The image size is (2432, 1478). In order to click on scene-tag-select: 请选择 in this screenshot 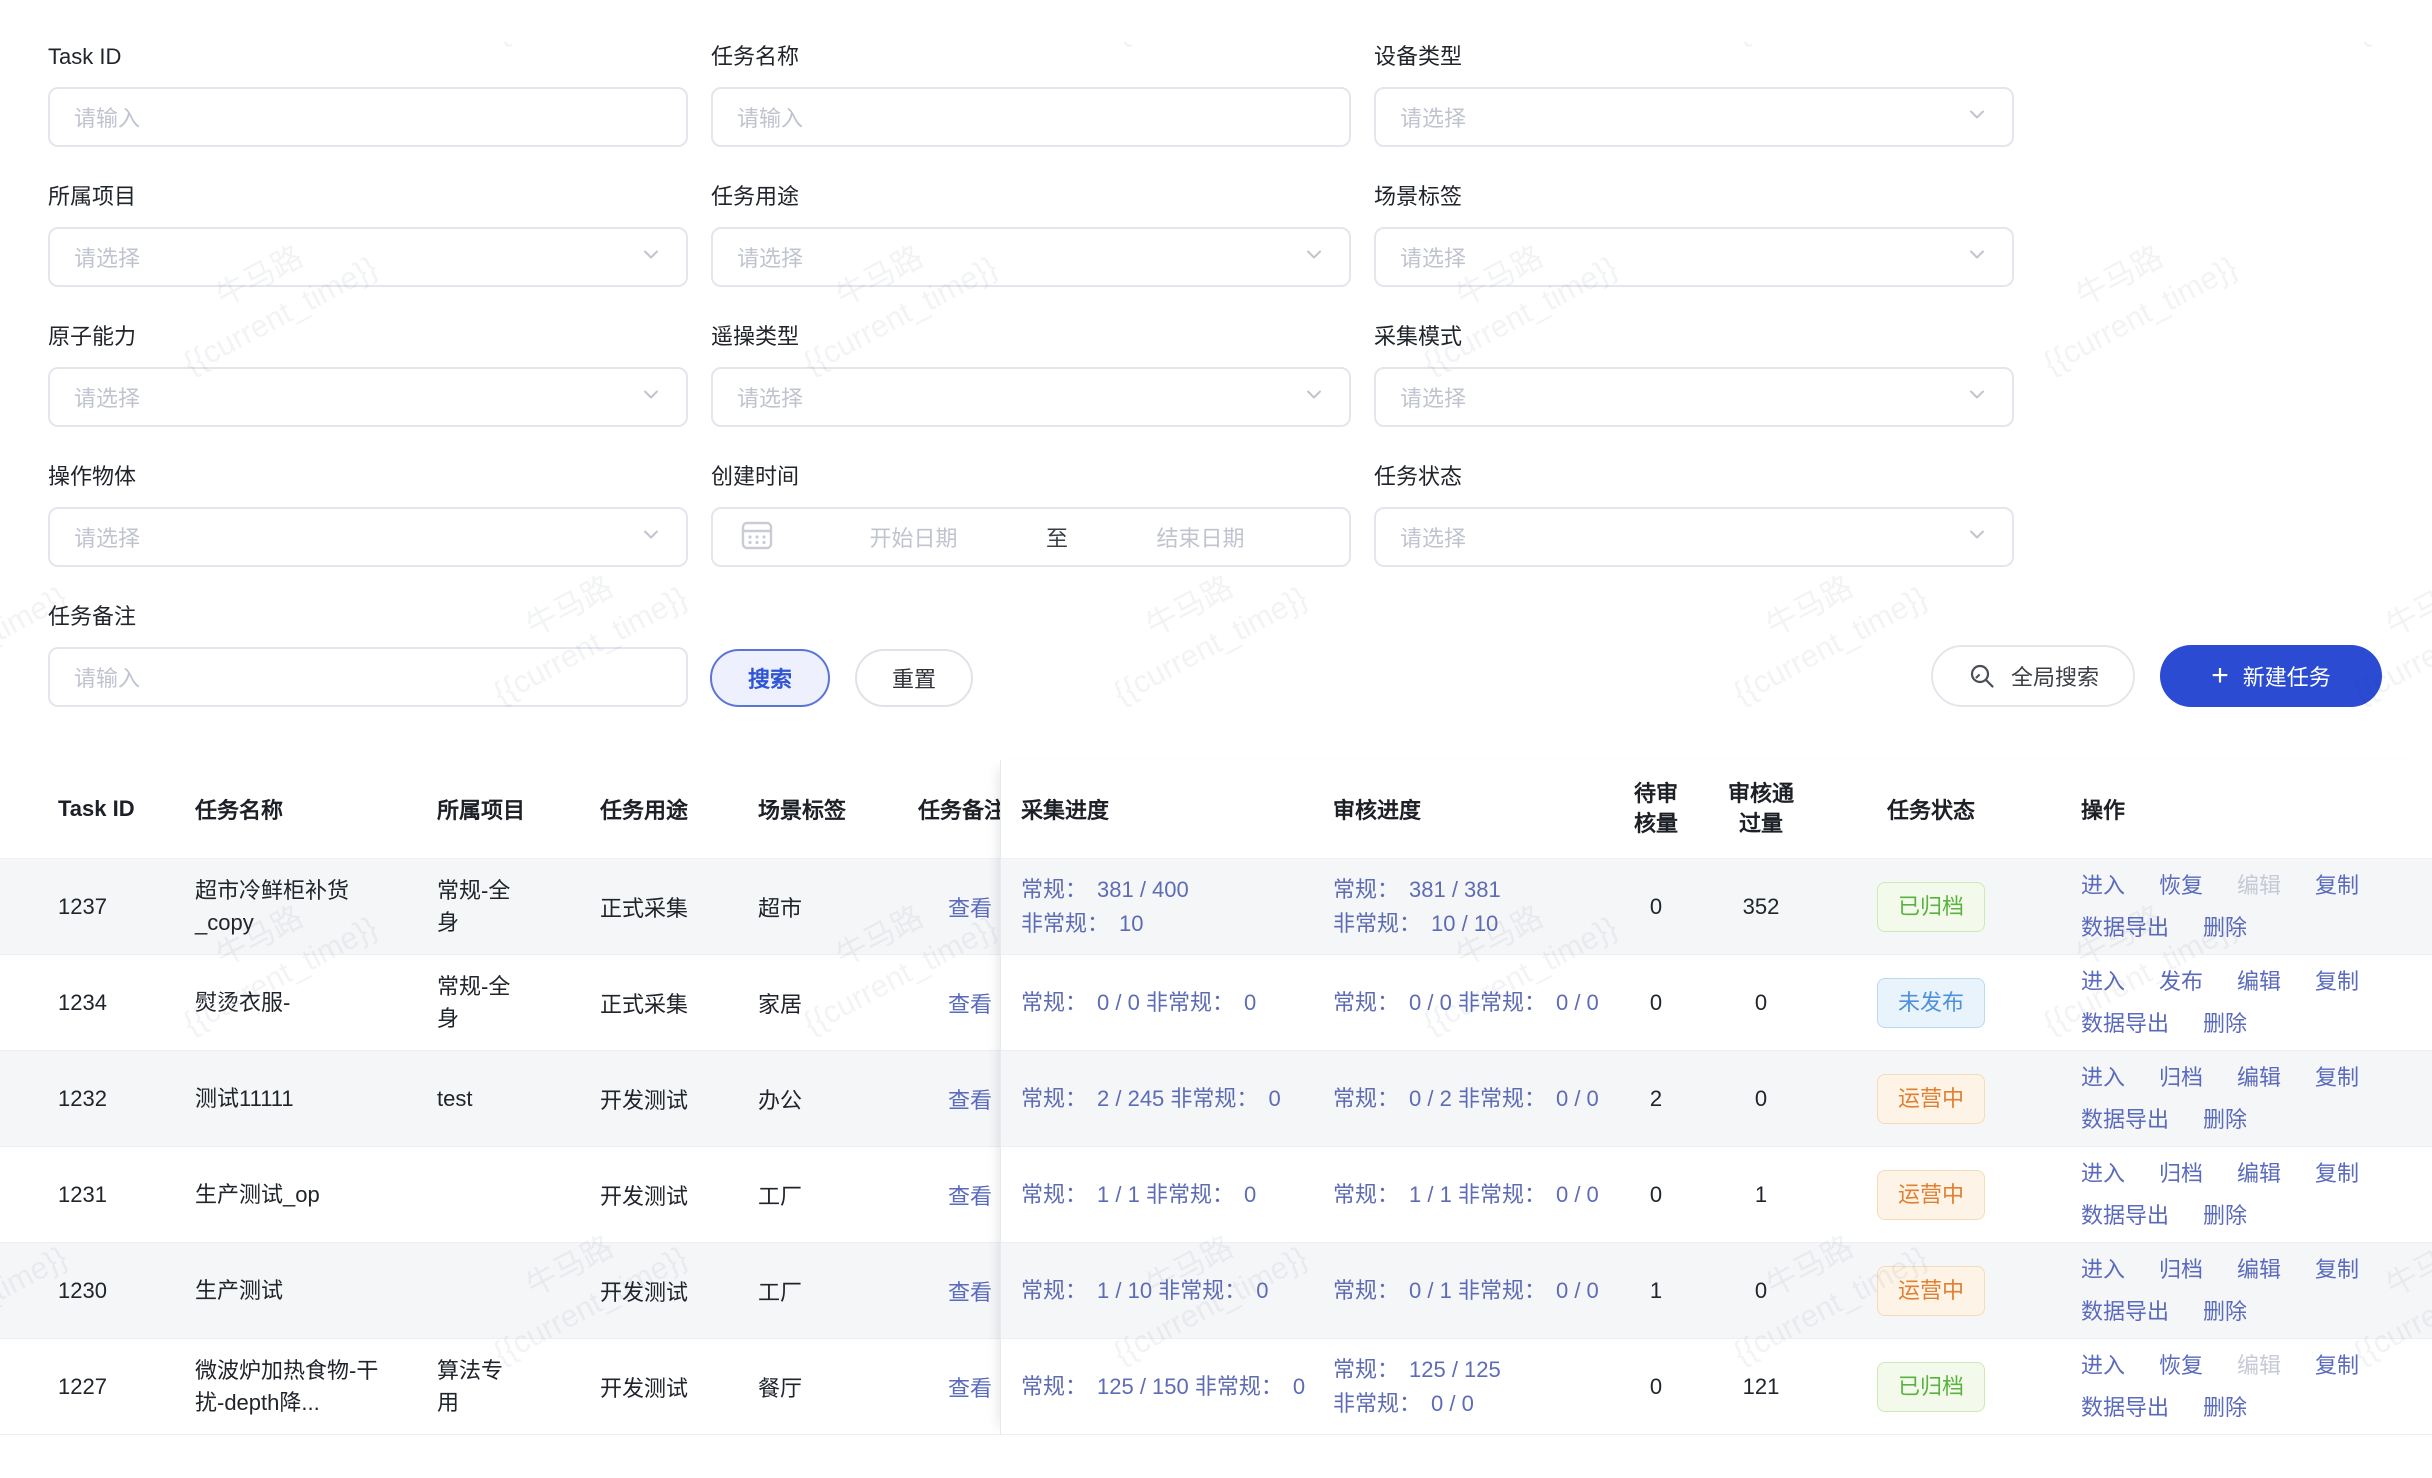, I will do `click(1694, 257)`.